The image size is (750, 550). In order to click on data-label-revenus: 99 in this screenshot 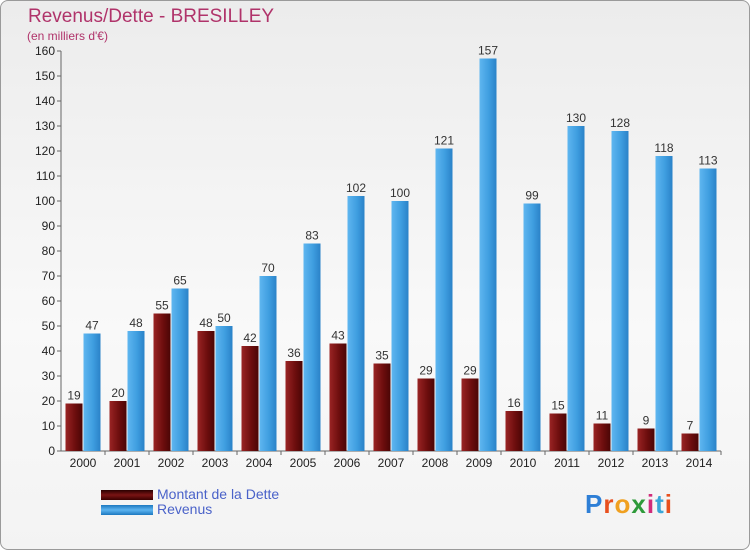, I will do `click(532, 196)`.